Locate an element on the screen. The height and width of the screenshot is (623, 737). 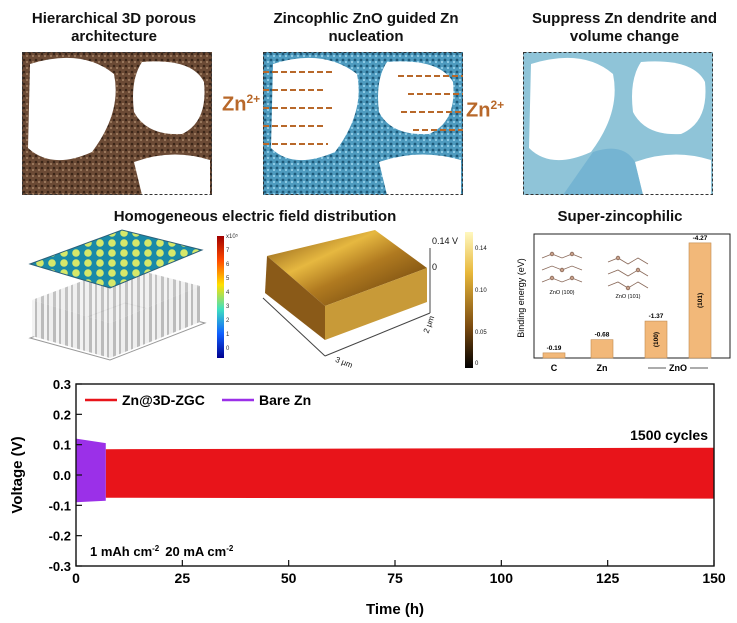
afm-top-label: 0.14 V is located at coordinates (445, 241).